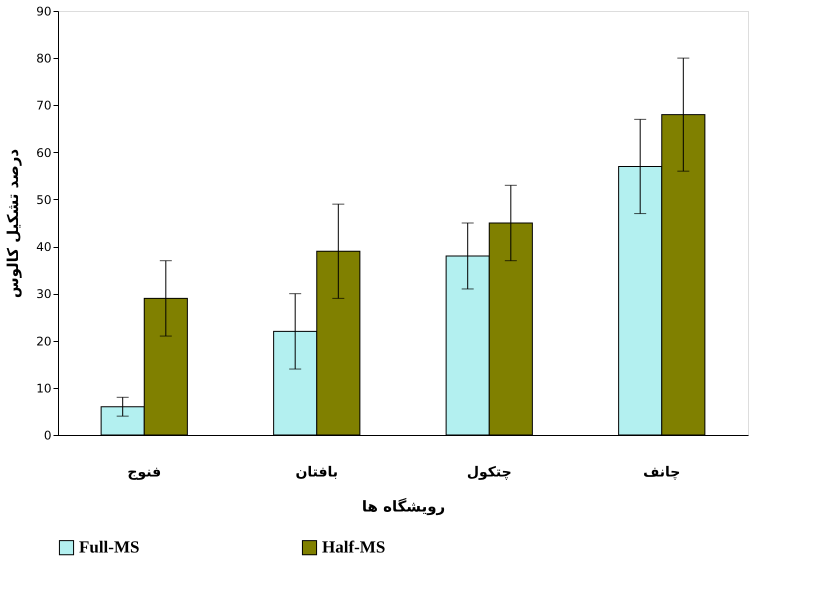 Image resolution: width=815 pixels, height=601 pixels. I want to click on y-tick-label: 60, so click(44, 153).